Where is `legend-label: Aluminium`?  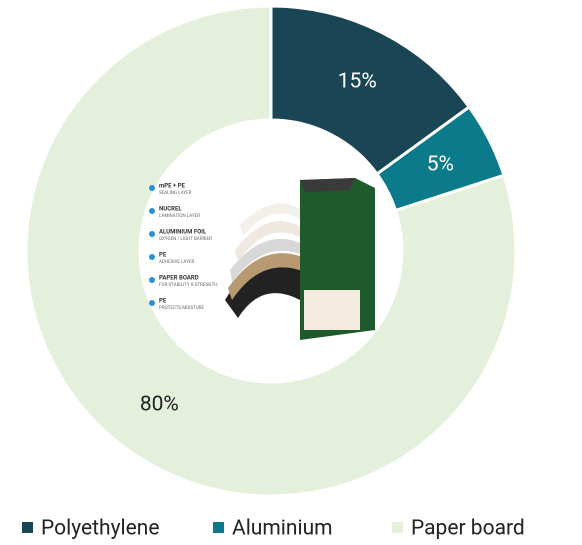
legend-label: Aluminium is located at coordinates (282, 529).